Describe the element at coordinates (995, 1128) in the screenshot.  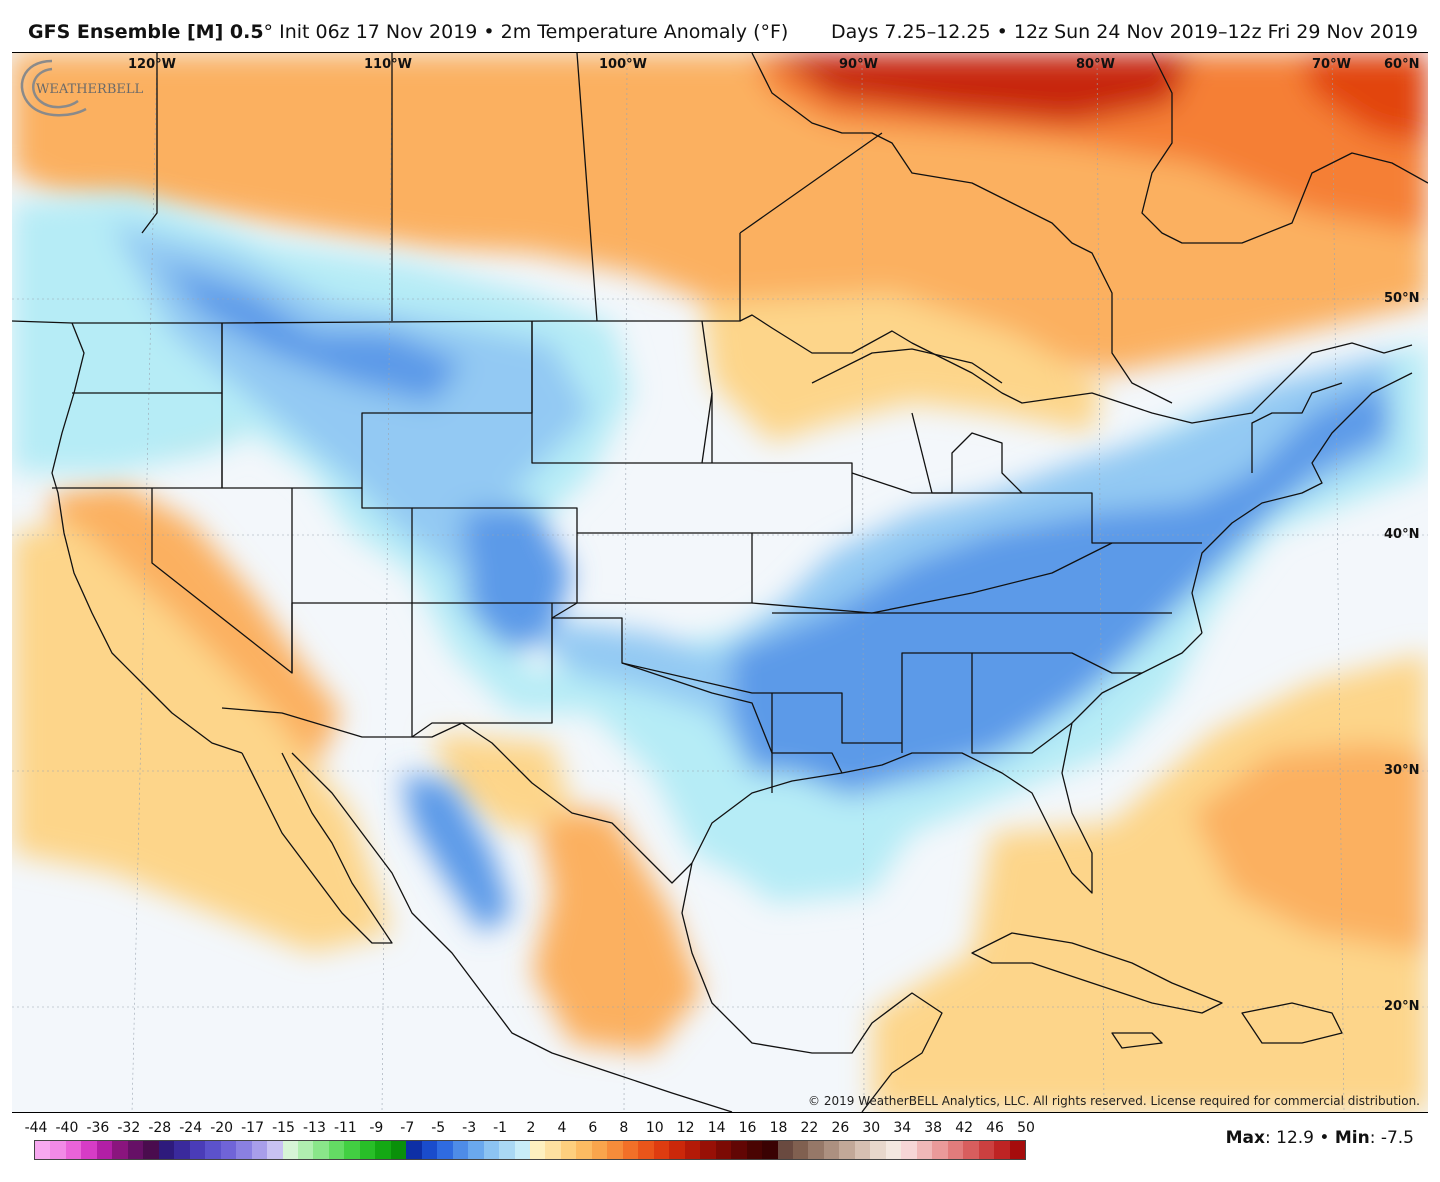
I see `legend-tick-label: 46` at that location.